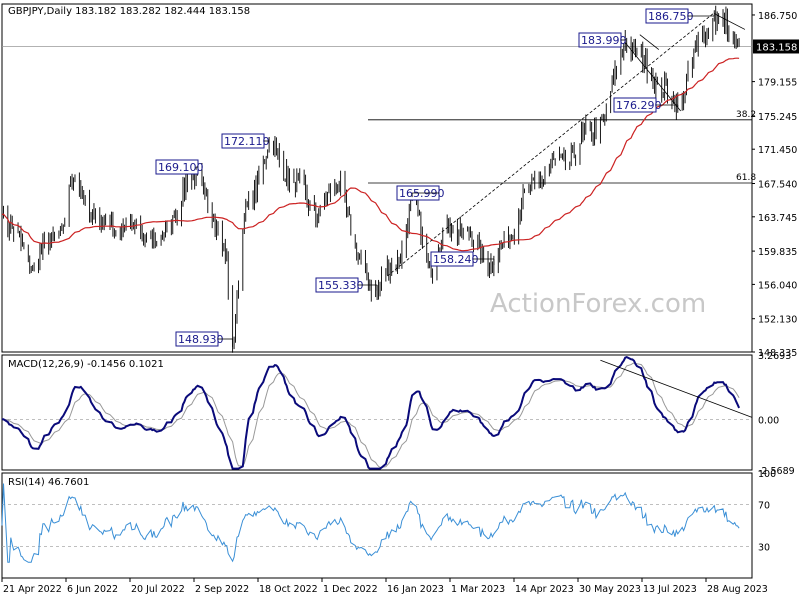 This screenshot has width=800, height=600. Describe the element at coordinates (639, 105) in the screenshot. I see `svg-text: 176.290` at that location.